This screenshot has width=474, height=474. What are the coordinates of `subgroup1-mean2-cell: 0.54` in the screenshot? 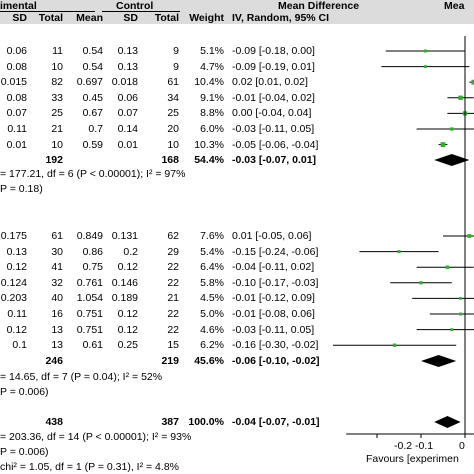 It's located at (92, 51).